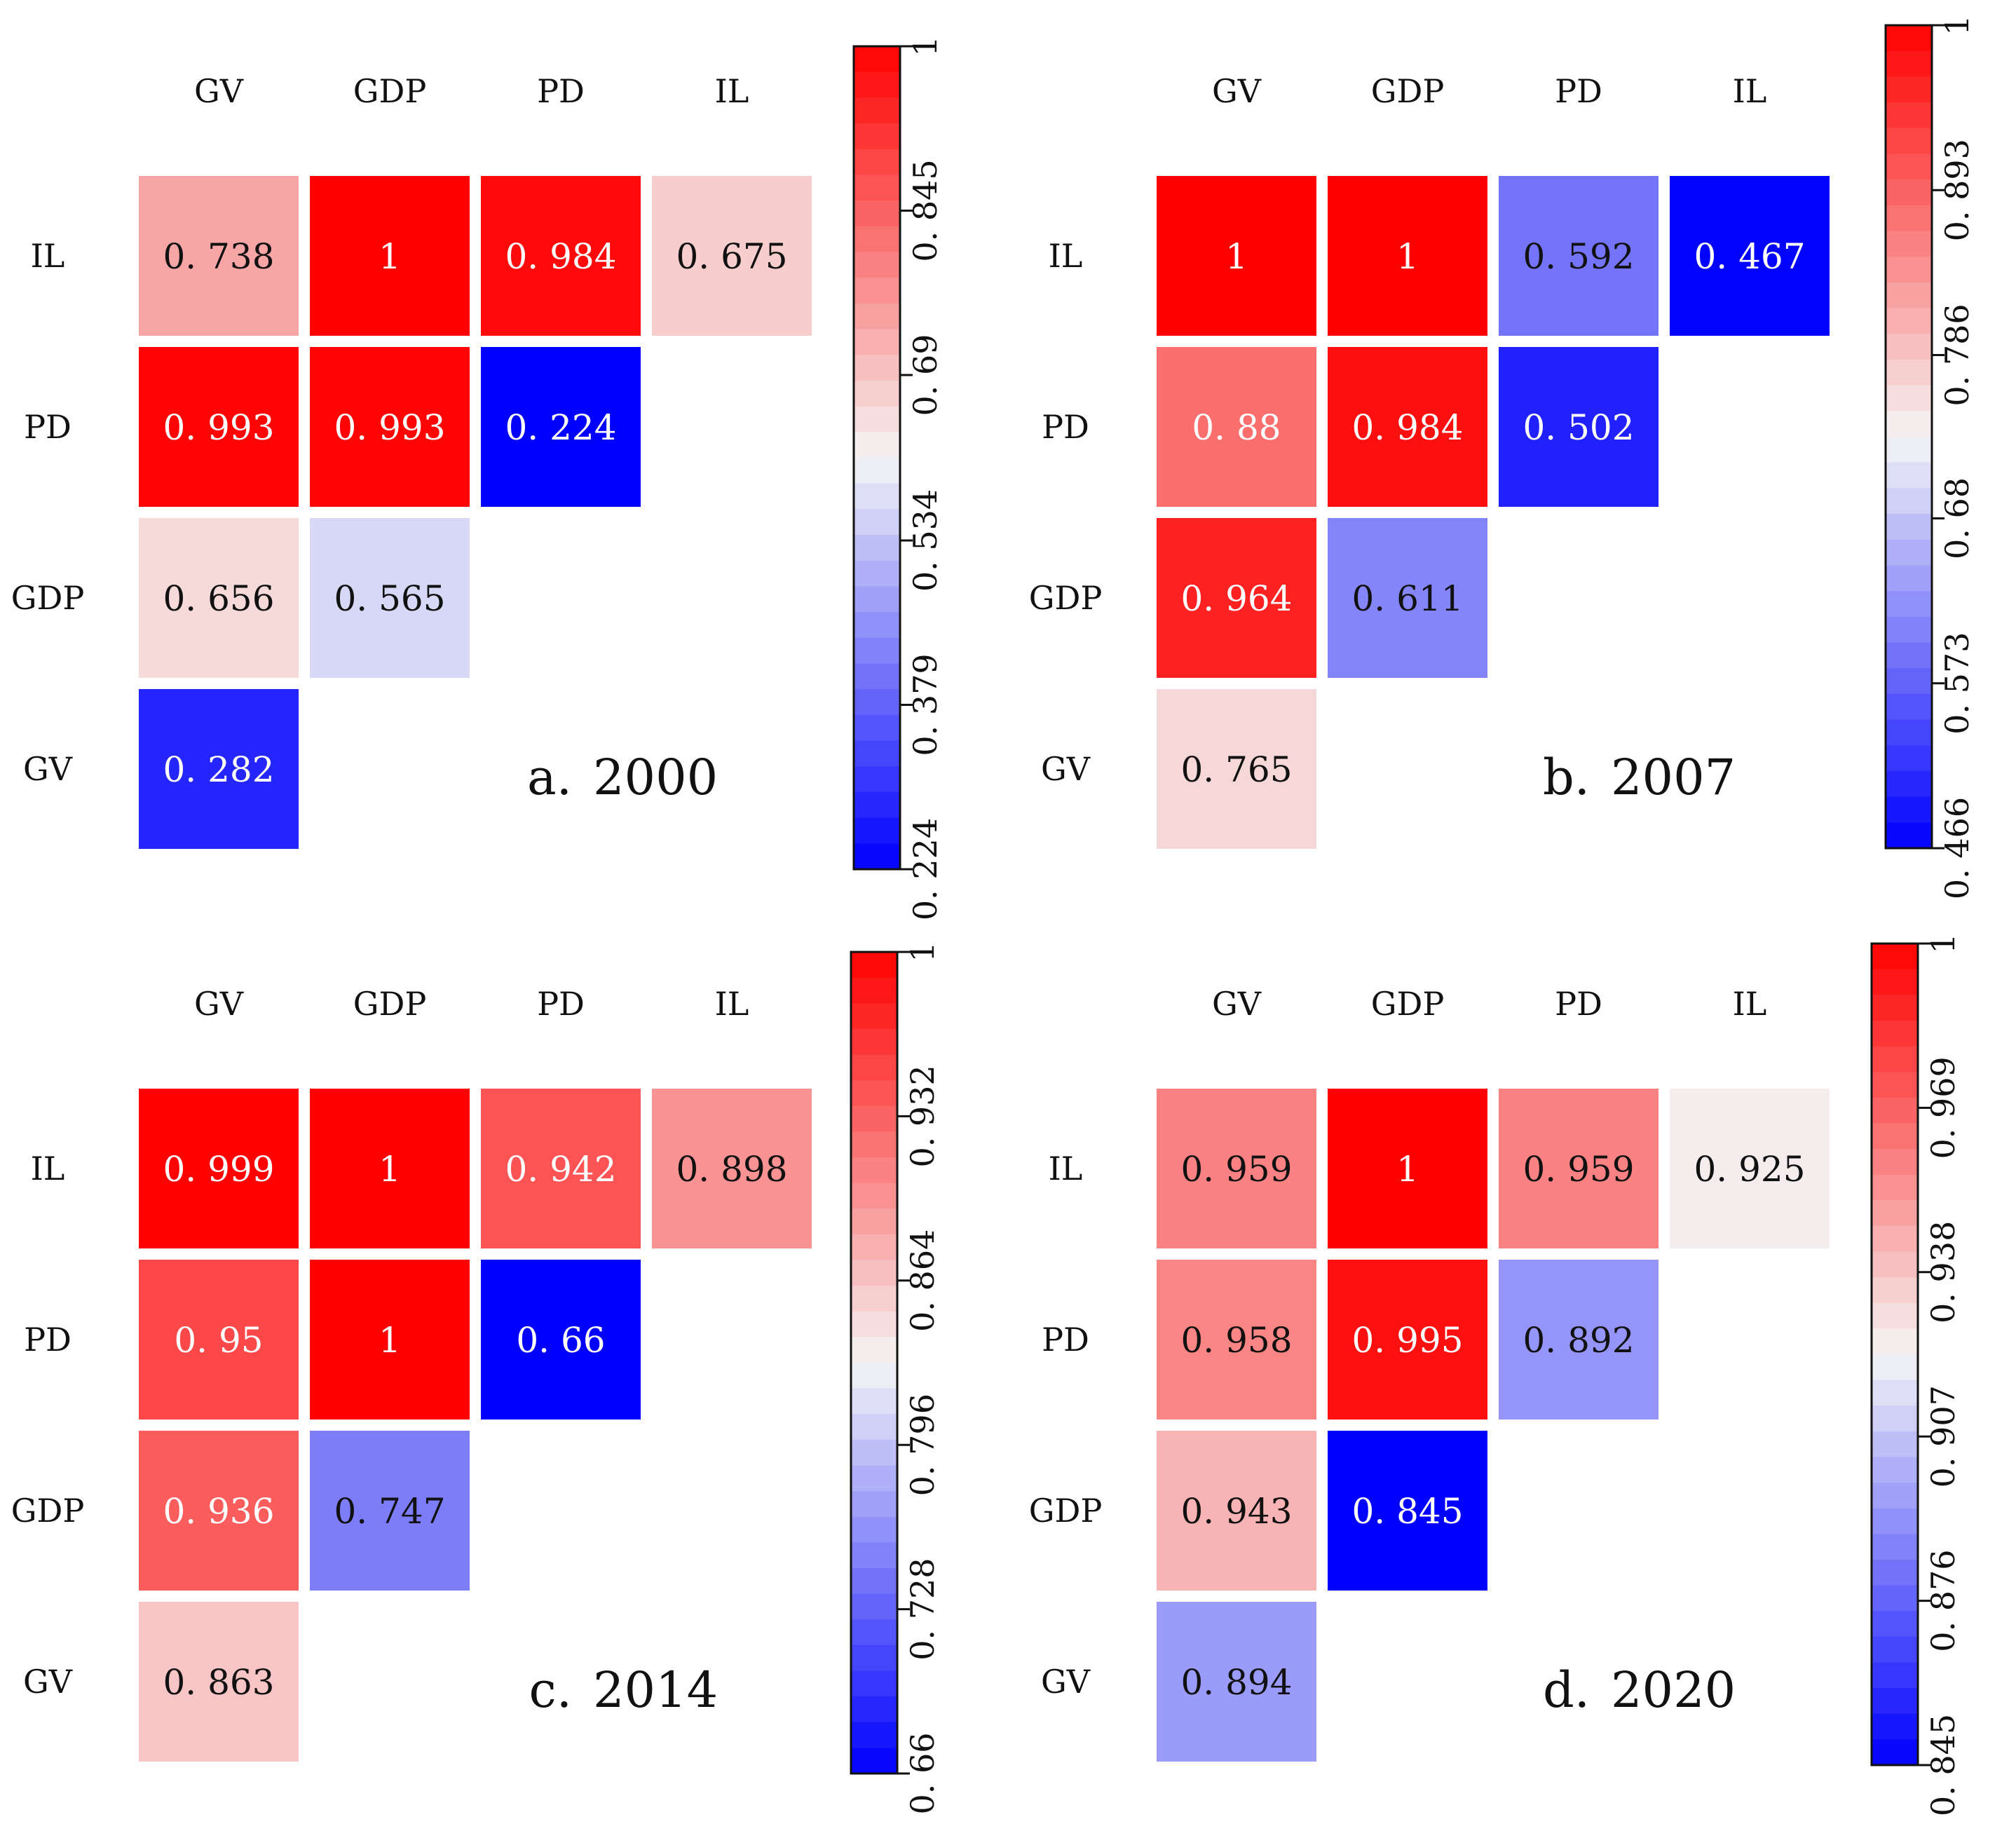 This screenshot has width=2016, height=1845. I want to click on panel-caption-year: 2014, so click(656, 1690).